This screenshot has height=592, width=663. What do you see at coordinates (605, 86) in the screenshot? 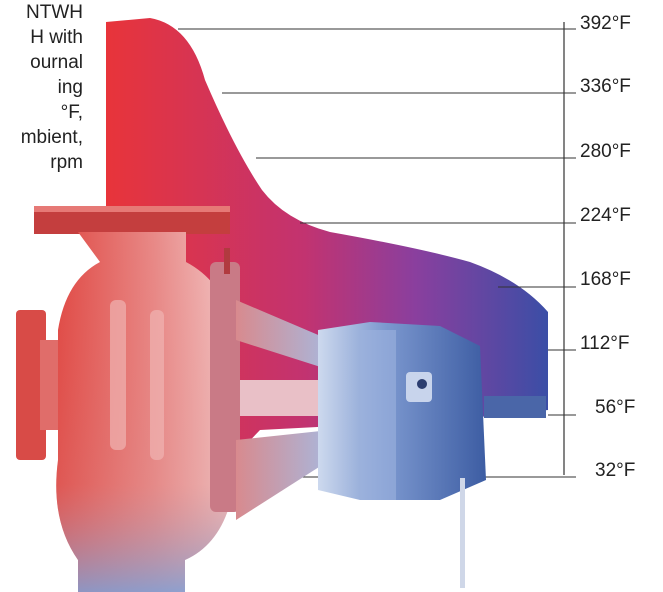
I see `scale-label-336: 336°F` at bounding box center [605, 86].